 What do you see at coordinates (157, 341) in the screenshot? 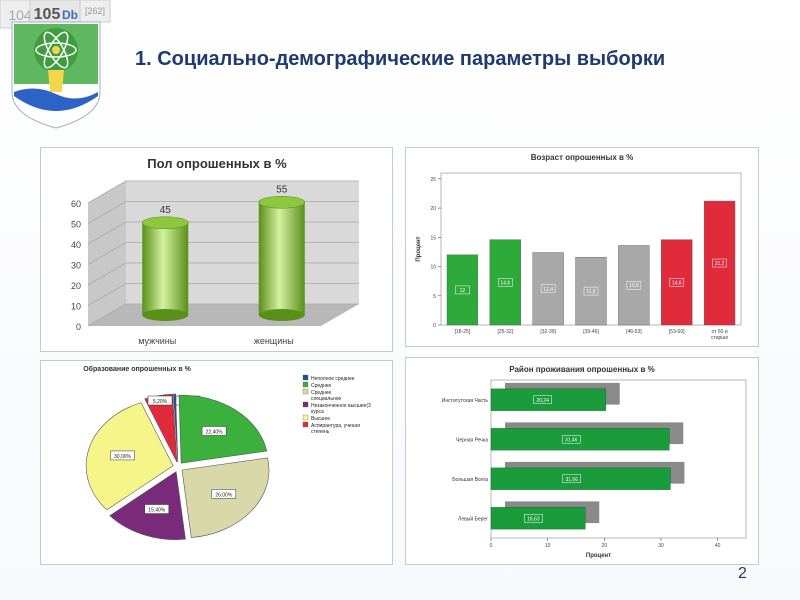
I see `x-tick-label: мужчины` at bounding box center [157, 341].